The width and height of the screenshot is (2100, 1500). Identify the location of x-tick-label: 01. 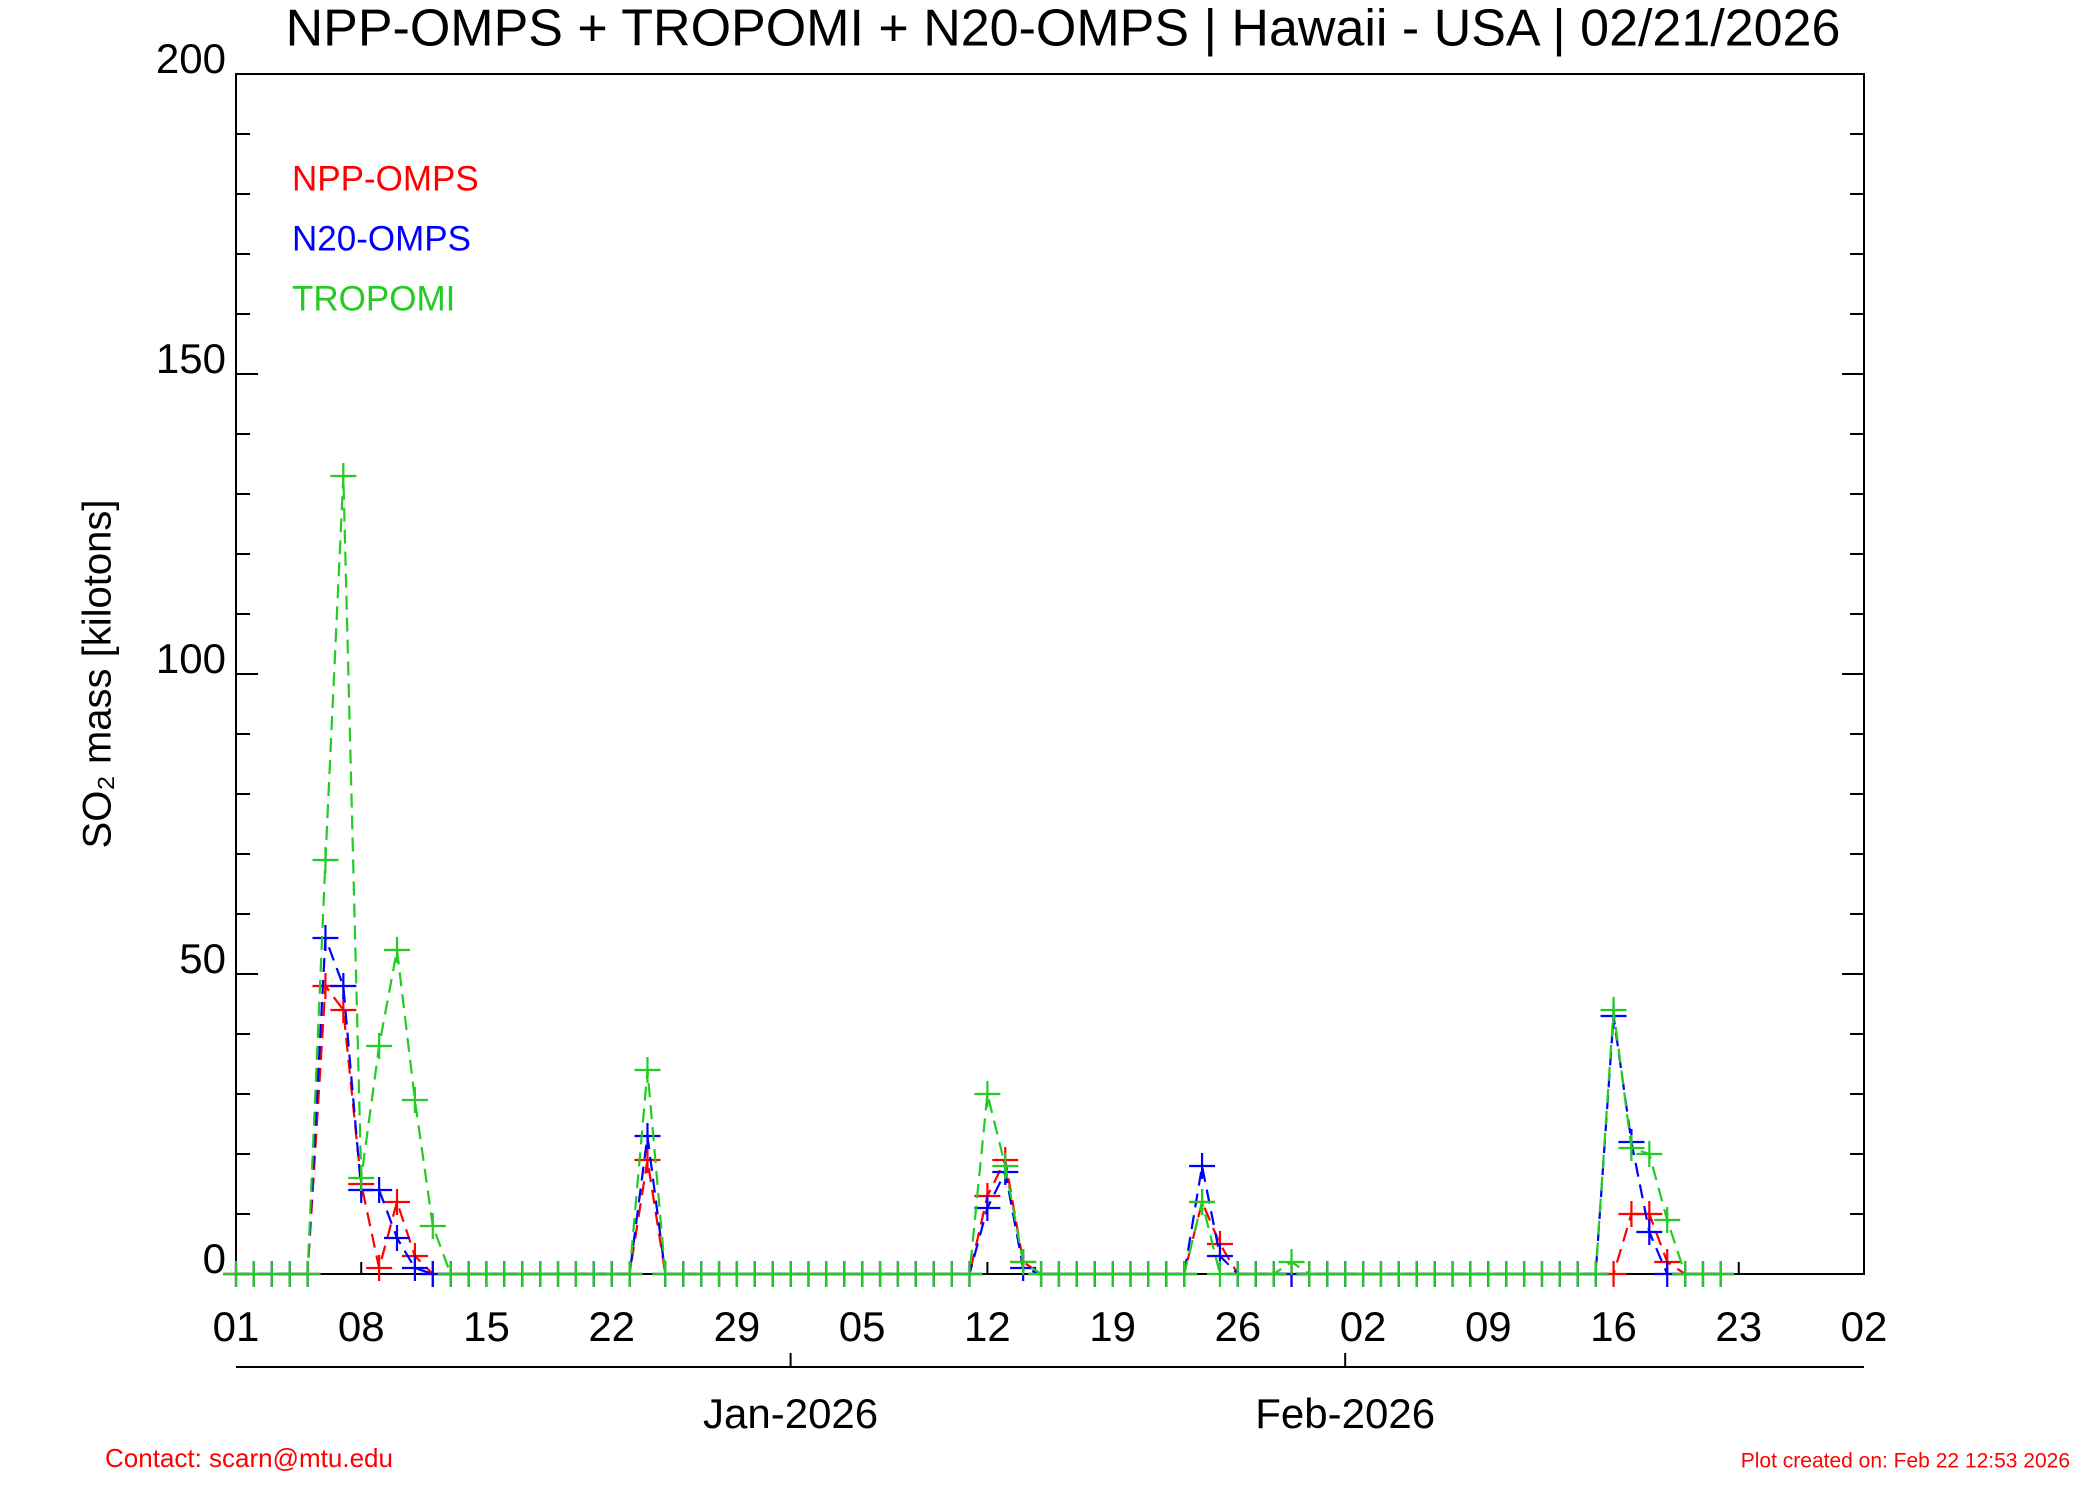
(236, 1326).